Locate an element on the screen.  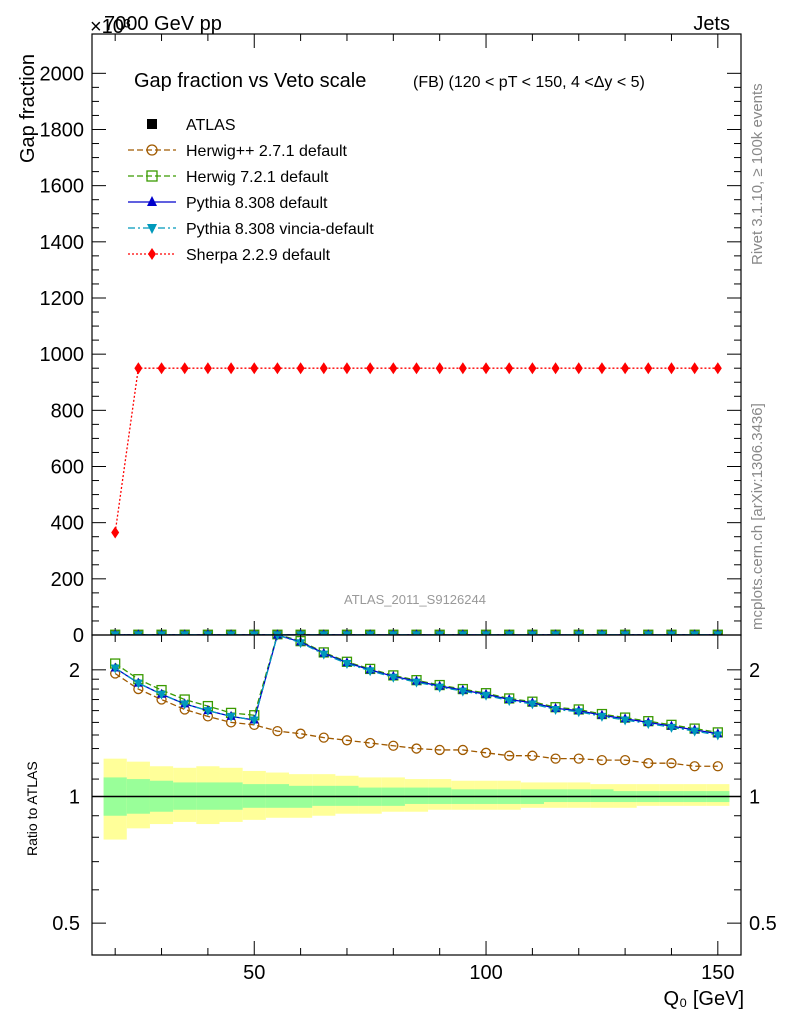
x-tick-label: 50 is located at coordinates (254, 973).